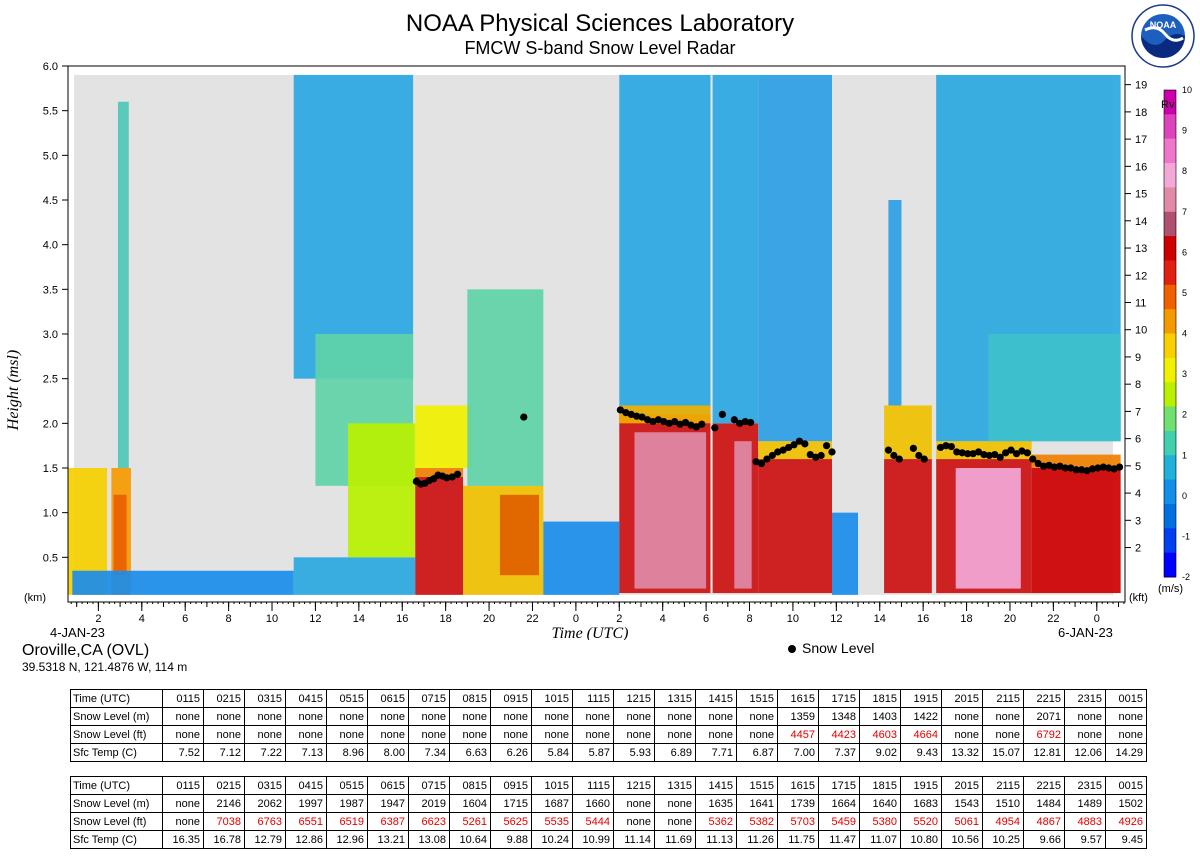 The width and height of the screenshot is (1200, 860). What do you see at coordinates (265, 803) in the screenshot?
I see `table-cell: 2062` at bounding box center [265, 803].